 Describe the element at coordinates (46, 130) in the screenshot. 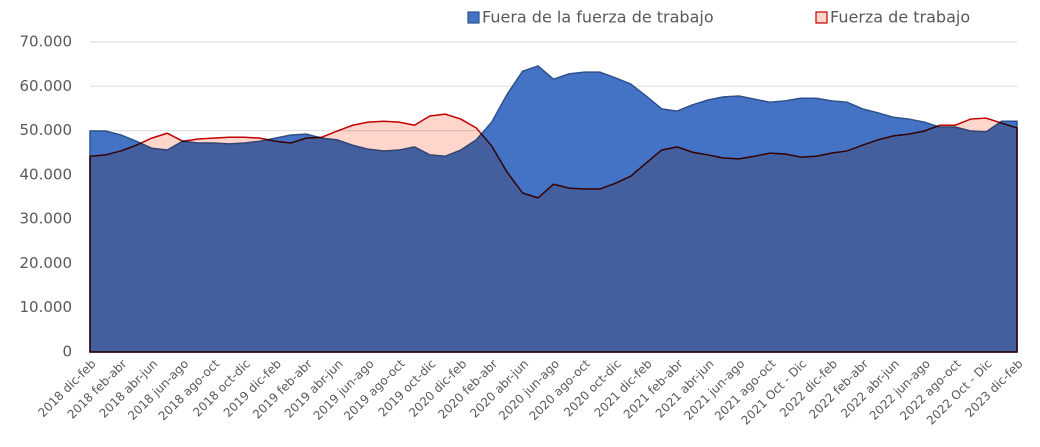

I see `y-tick-label: 50.000` at that location.